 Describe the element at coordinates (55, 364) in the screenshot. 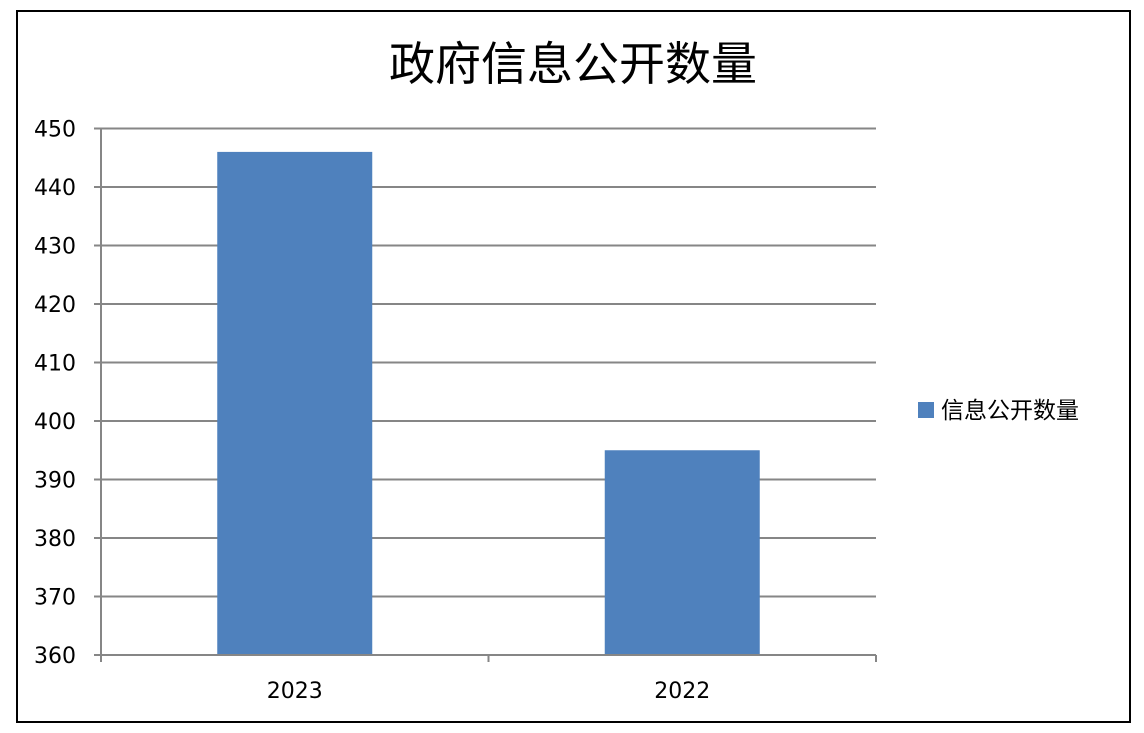

I see `y-tick-label: 410` at that location.